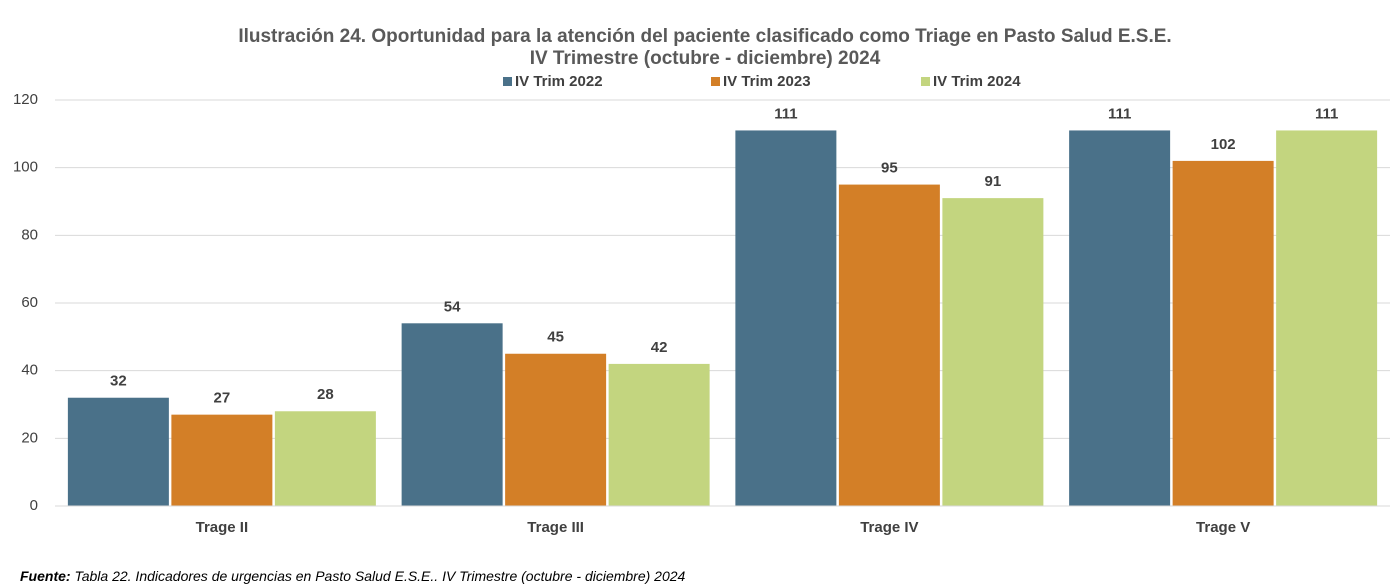 The width and height of the screenshot is (1394, 585). What do you see at coordinates (559, 81) in the screenshot?
I see `legend-label: IV Trim 2022` at bounding box center [559, 81].